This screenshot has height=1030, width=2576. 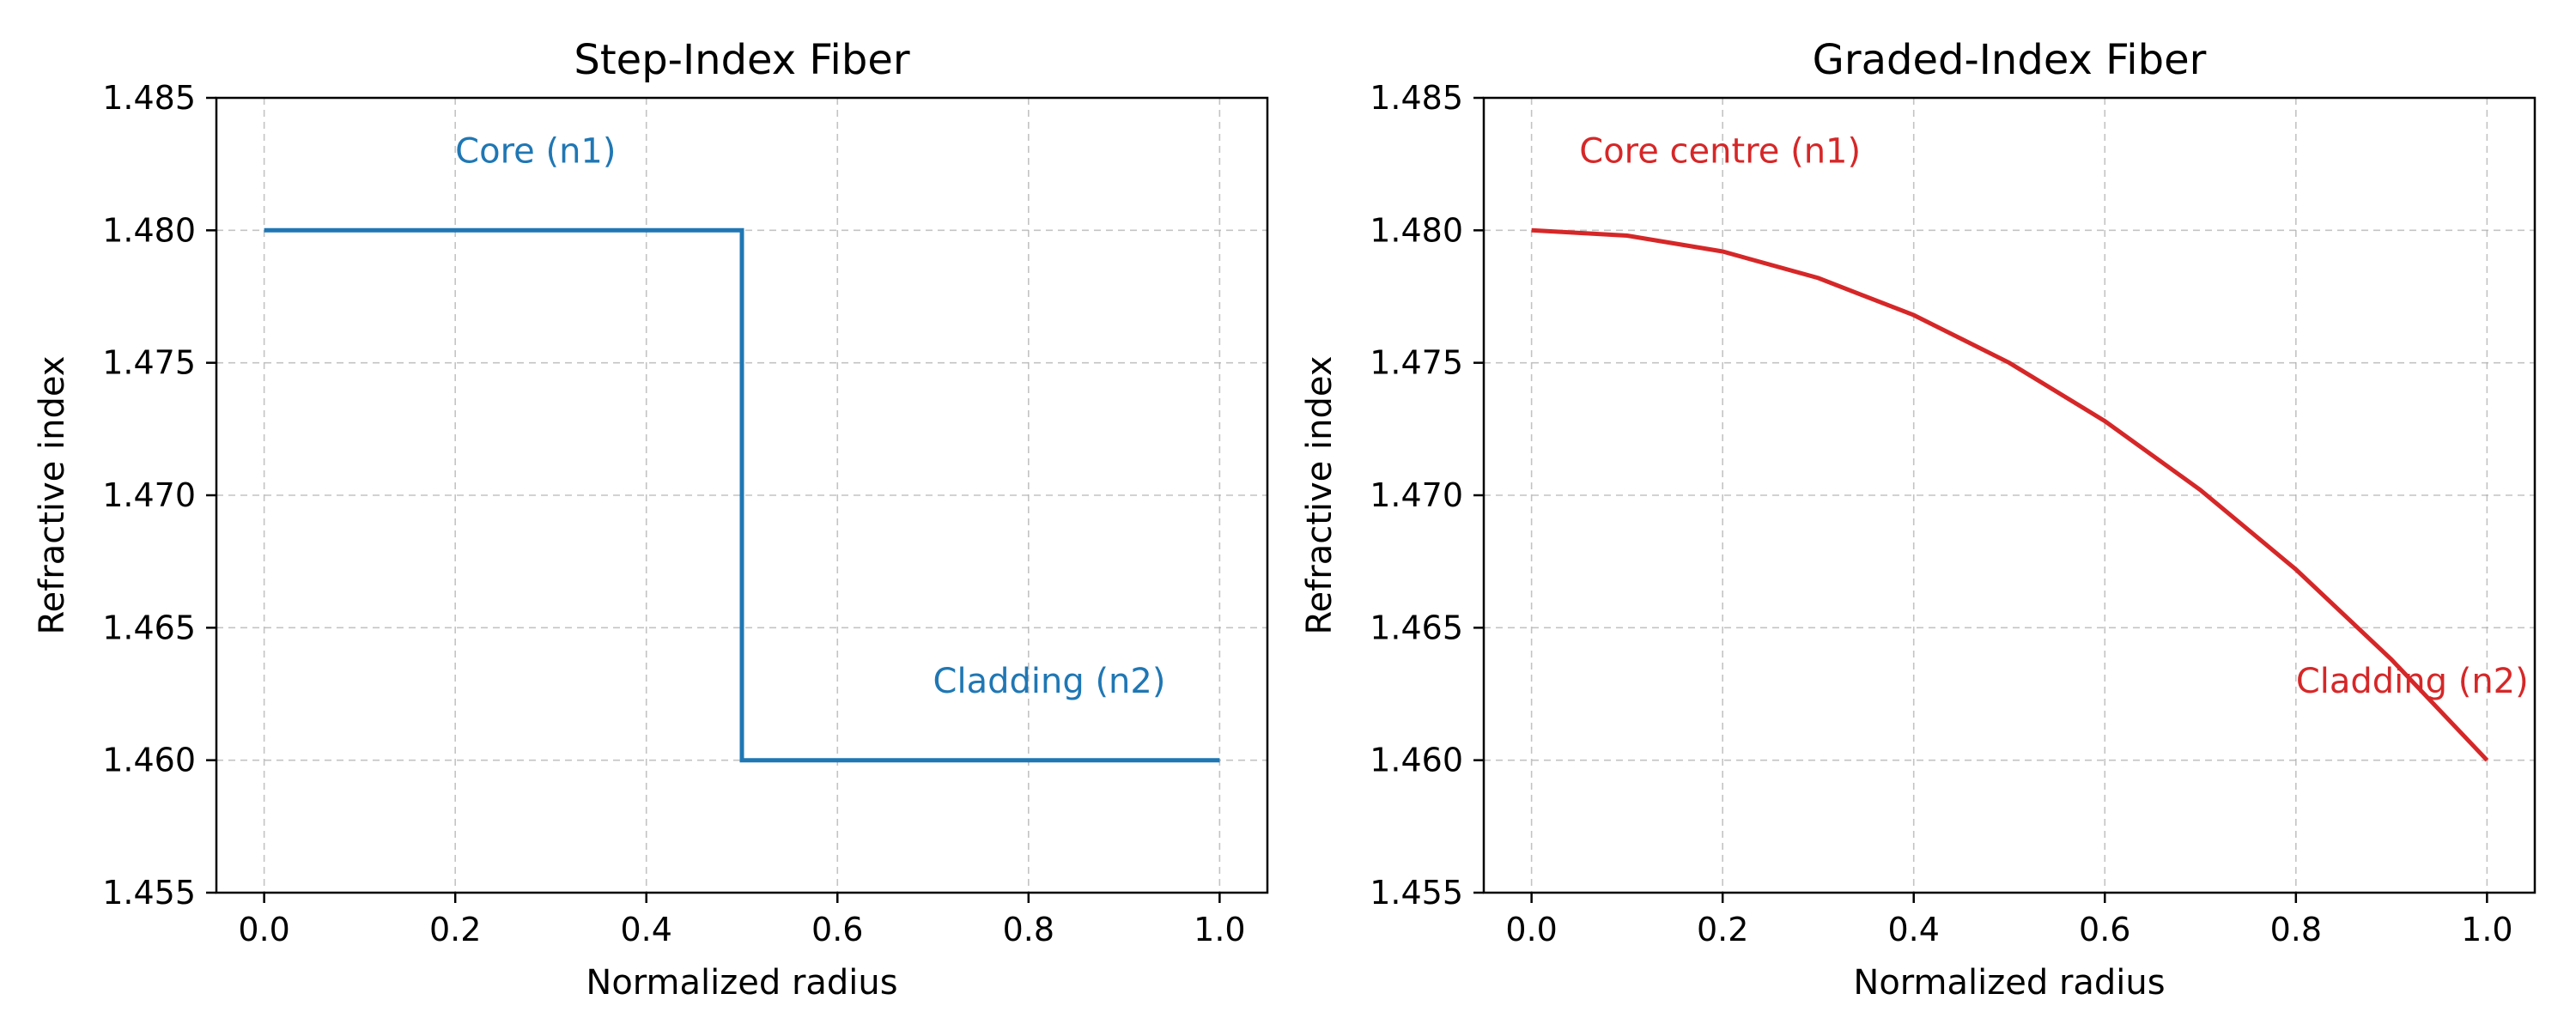 What do you see at coordinates (2010, 60) in the screenshot?
I see `chart-title: Graded-Index Fiber` at bounding box center [2010, 60].